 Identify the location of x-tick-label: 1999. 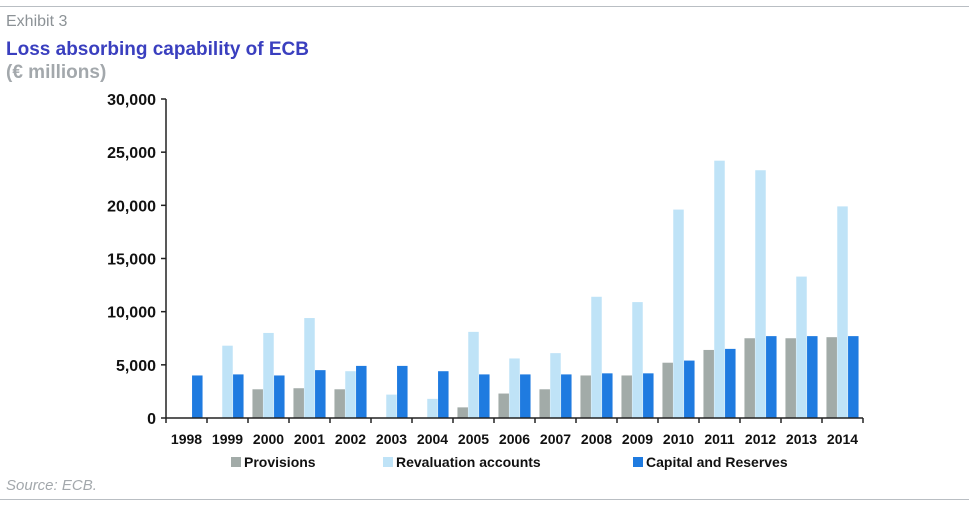
(227, 439).